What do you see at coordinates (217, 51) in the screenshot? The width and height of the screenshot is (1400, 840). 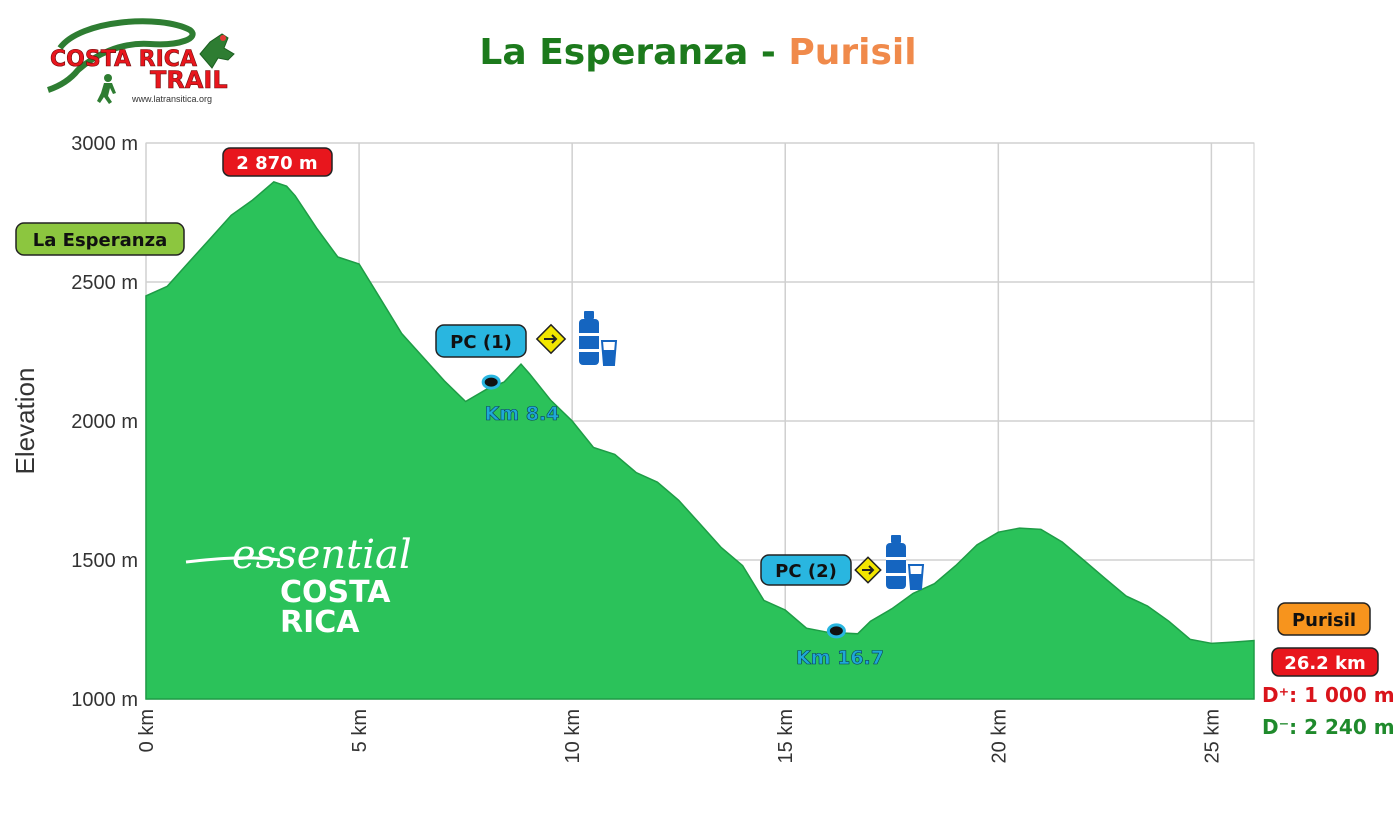 I see `frog-icon` at bounding box center [217, 51].